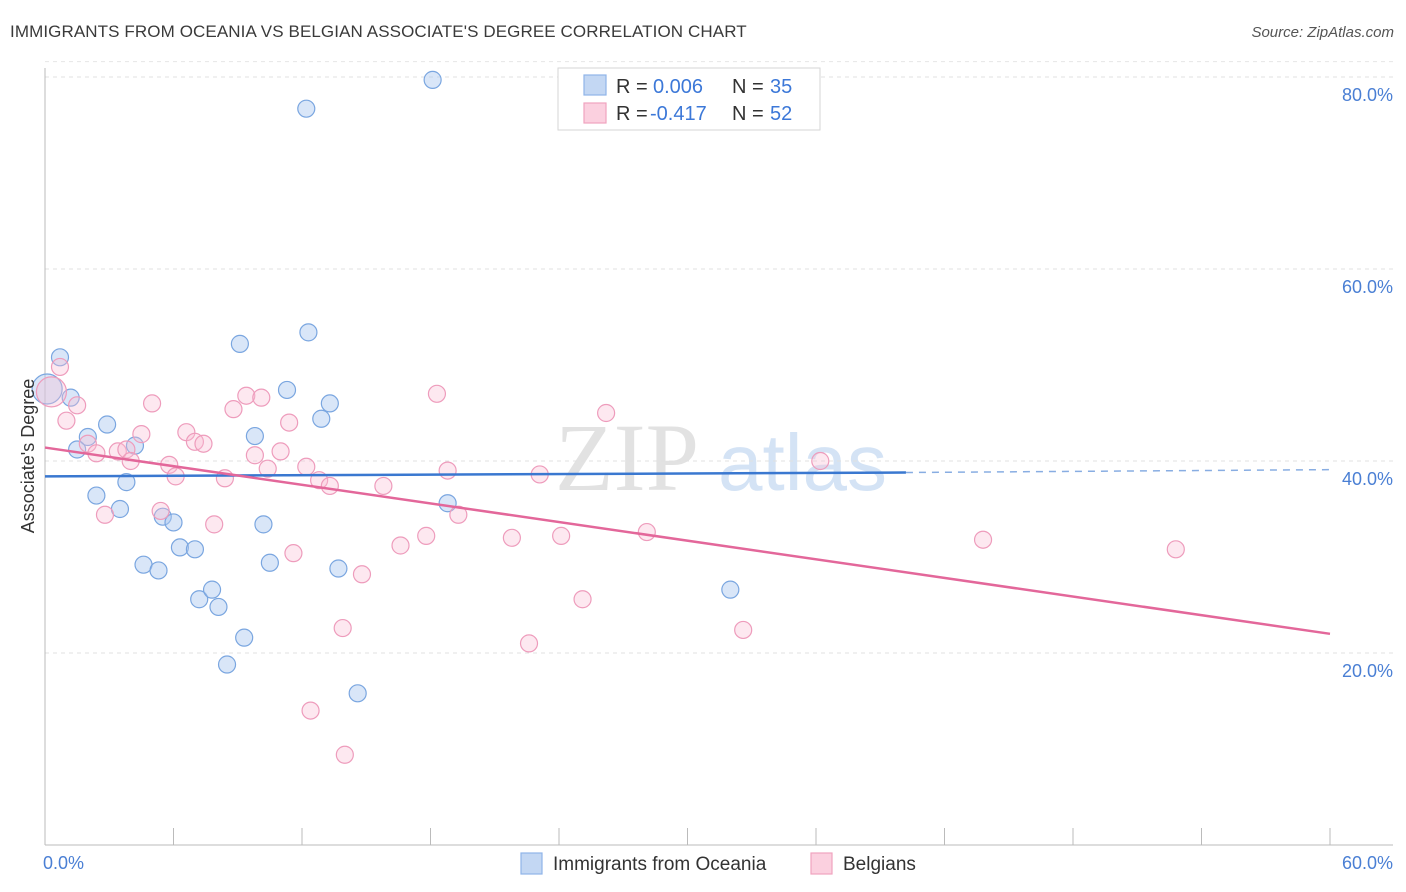  I want to click on legend-n-value-2: 52, so click(781, 114).